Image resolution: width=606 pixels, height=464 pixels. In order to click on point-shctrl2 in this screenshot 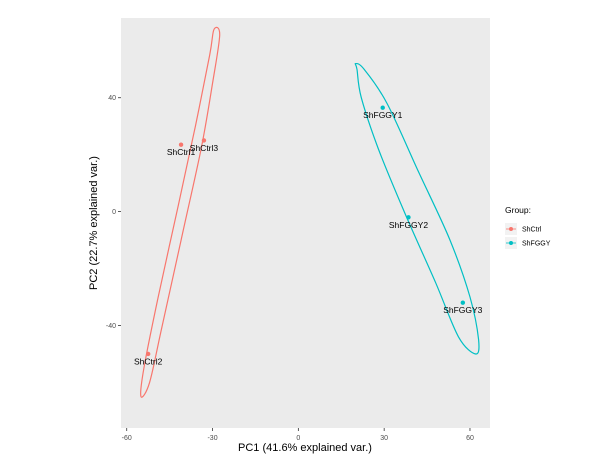, I will do `click(148, 354)`.